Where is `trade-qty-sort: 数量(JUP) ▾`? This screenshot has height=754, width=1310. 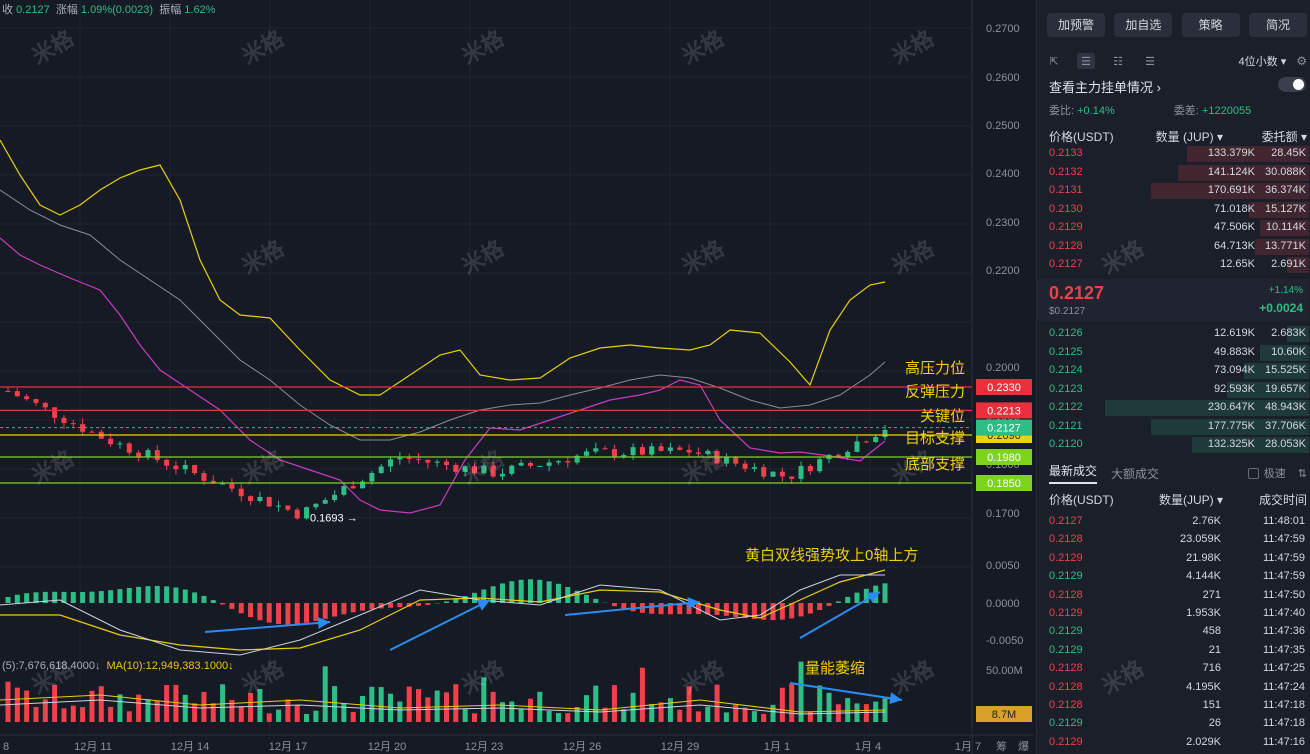 trade-qty-sort: 数量(JUP) ▾ is located at coordinates (1190, 500).